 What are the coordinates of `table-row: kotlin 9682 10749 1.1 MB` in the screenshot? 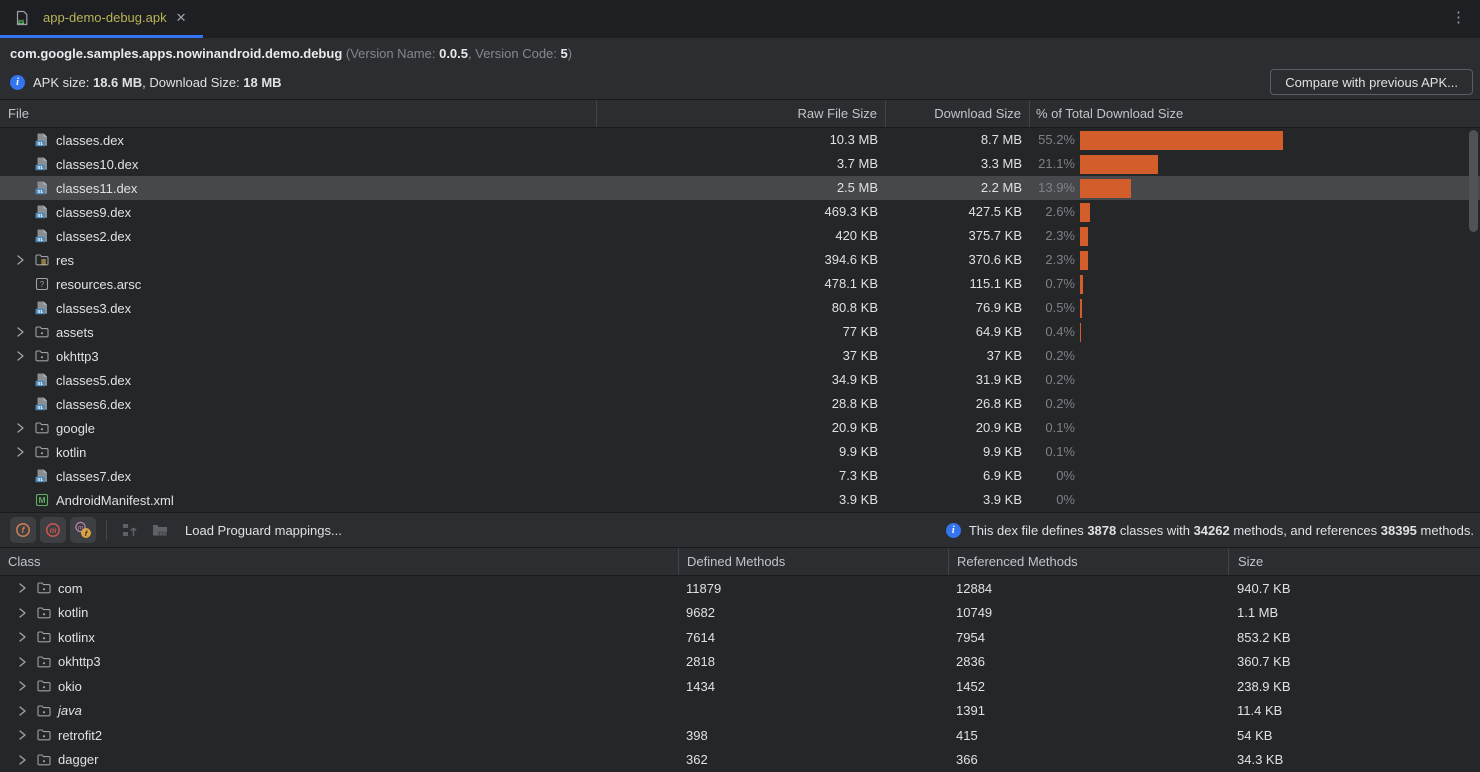 It's located at (740, 613).